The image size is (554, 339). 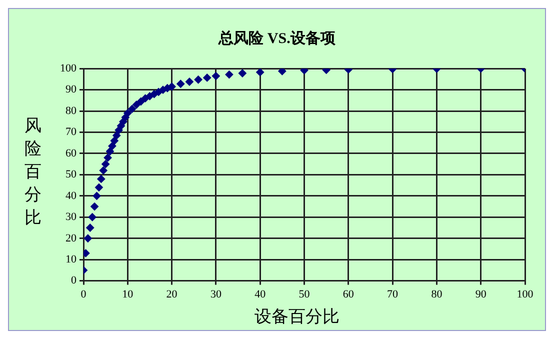 I want to click on y-tick-label: 20, so click(x=71, y=238).